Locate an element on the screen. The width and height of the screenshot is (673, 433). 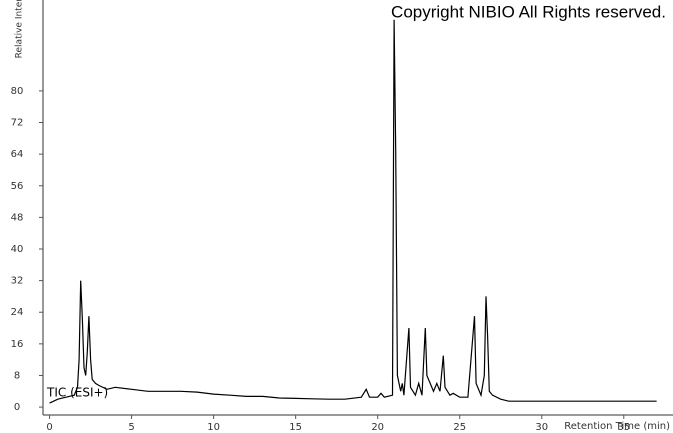
x-tick-label: 20 is located at coordinates (377, 427).